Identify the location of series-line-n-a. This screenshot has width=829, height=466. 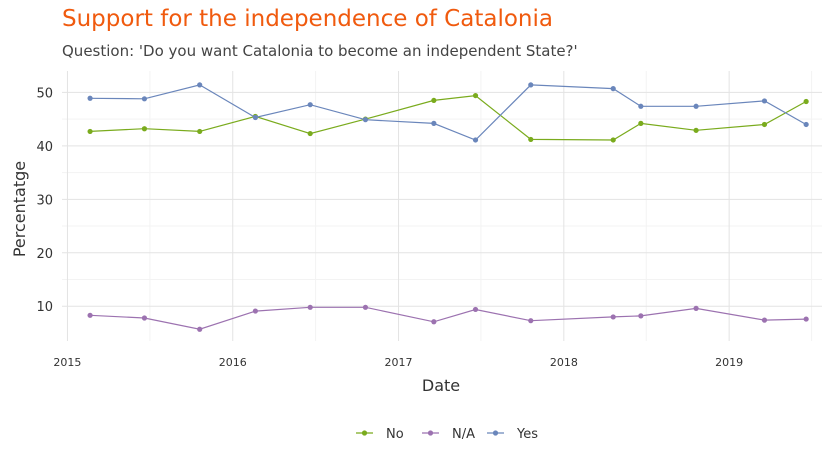
(448, 318).